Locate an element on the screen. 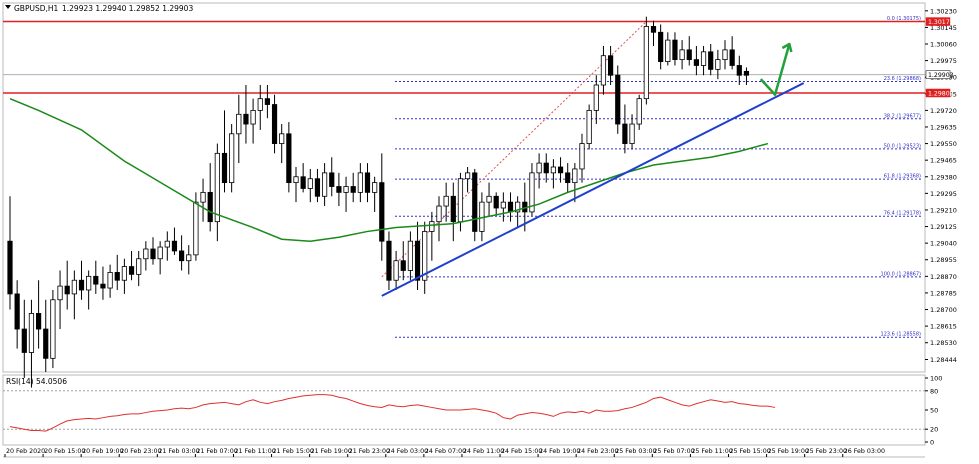 The image size is (979, 464). fib-level-label: 100.0 (1.28867) is located at coordinates (901, 274).